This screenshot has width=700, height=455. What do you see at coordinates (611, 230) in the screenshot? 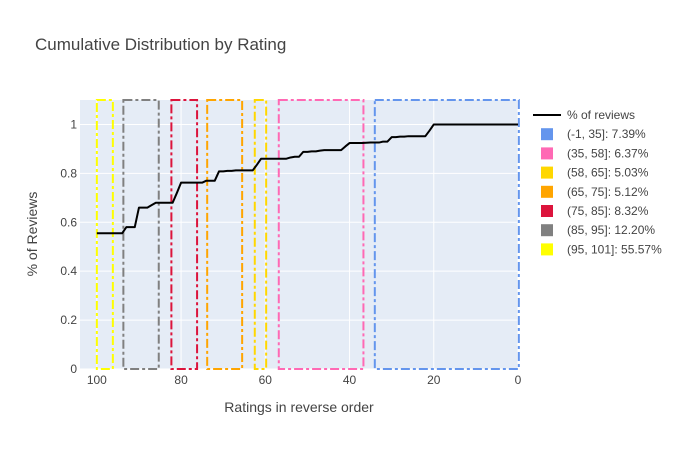
I see `legend-label: (85, 95]: 12.20%` at bounding box center [611, 230].